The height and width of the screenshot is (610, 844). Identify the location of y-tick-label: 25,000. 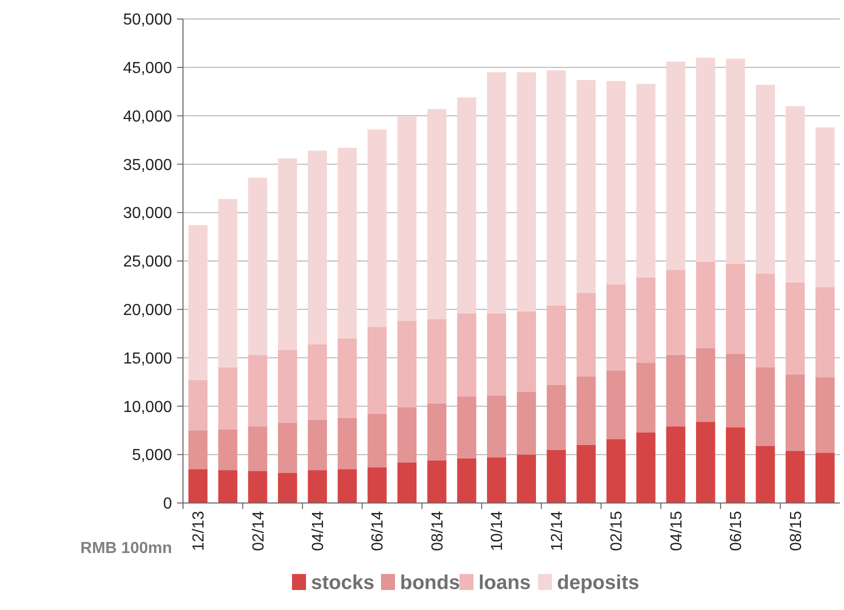
(147, 262).